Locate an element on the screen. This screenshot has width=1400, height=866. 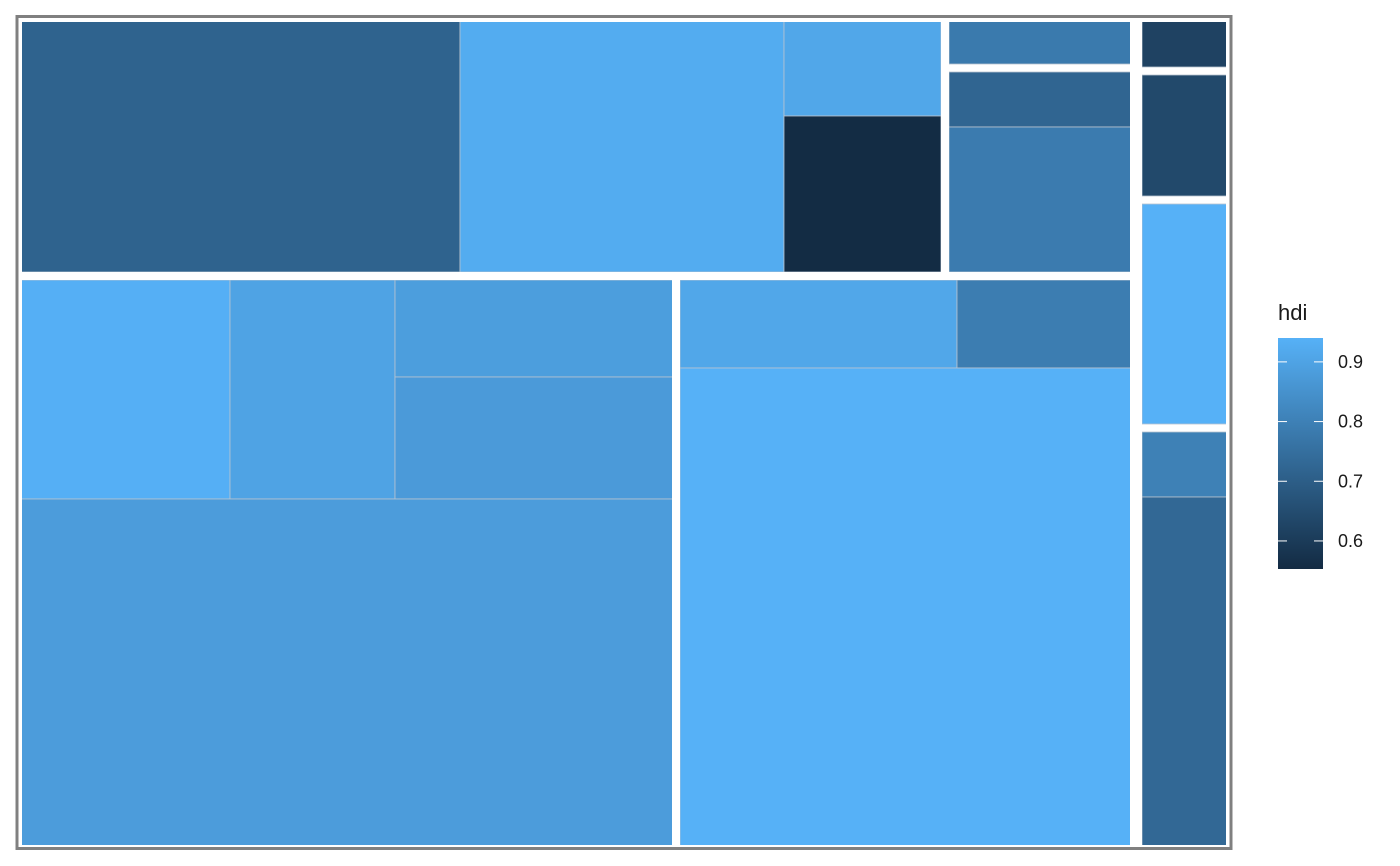
legend: hdi 0.6 0.7 0.8 0.9 is located at coordinates (1320, 434).